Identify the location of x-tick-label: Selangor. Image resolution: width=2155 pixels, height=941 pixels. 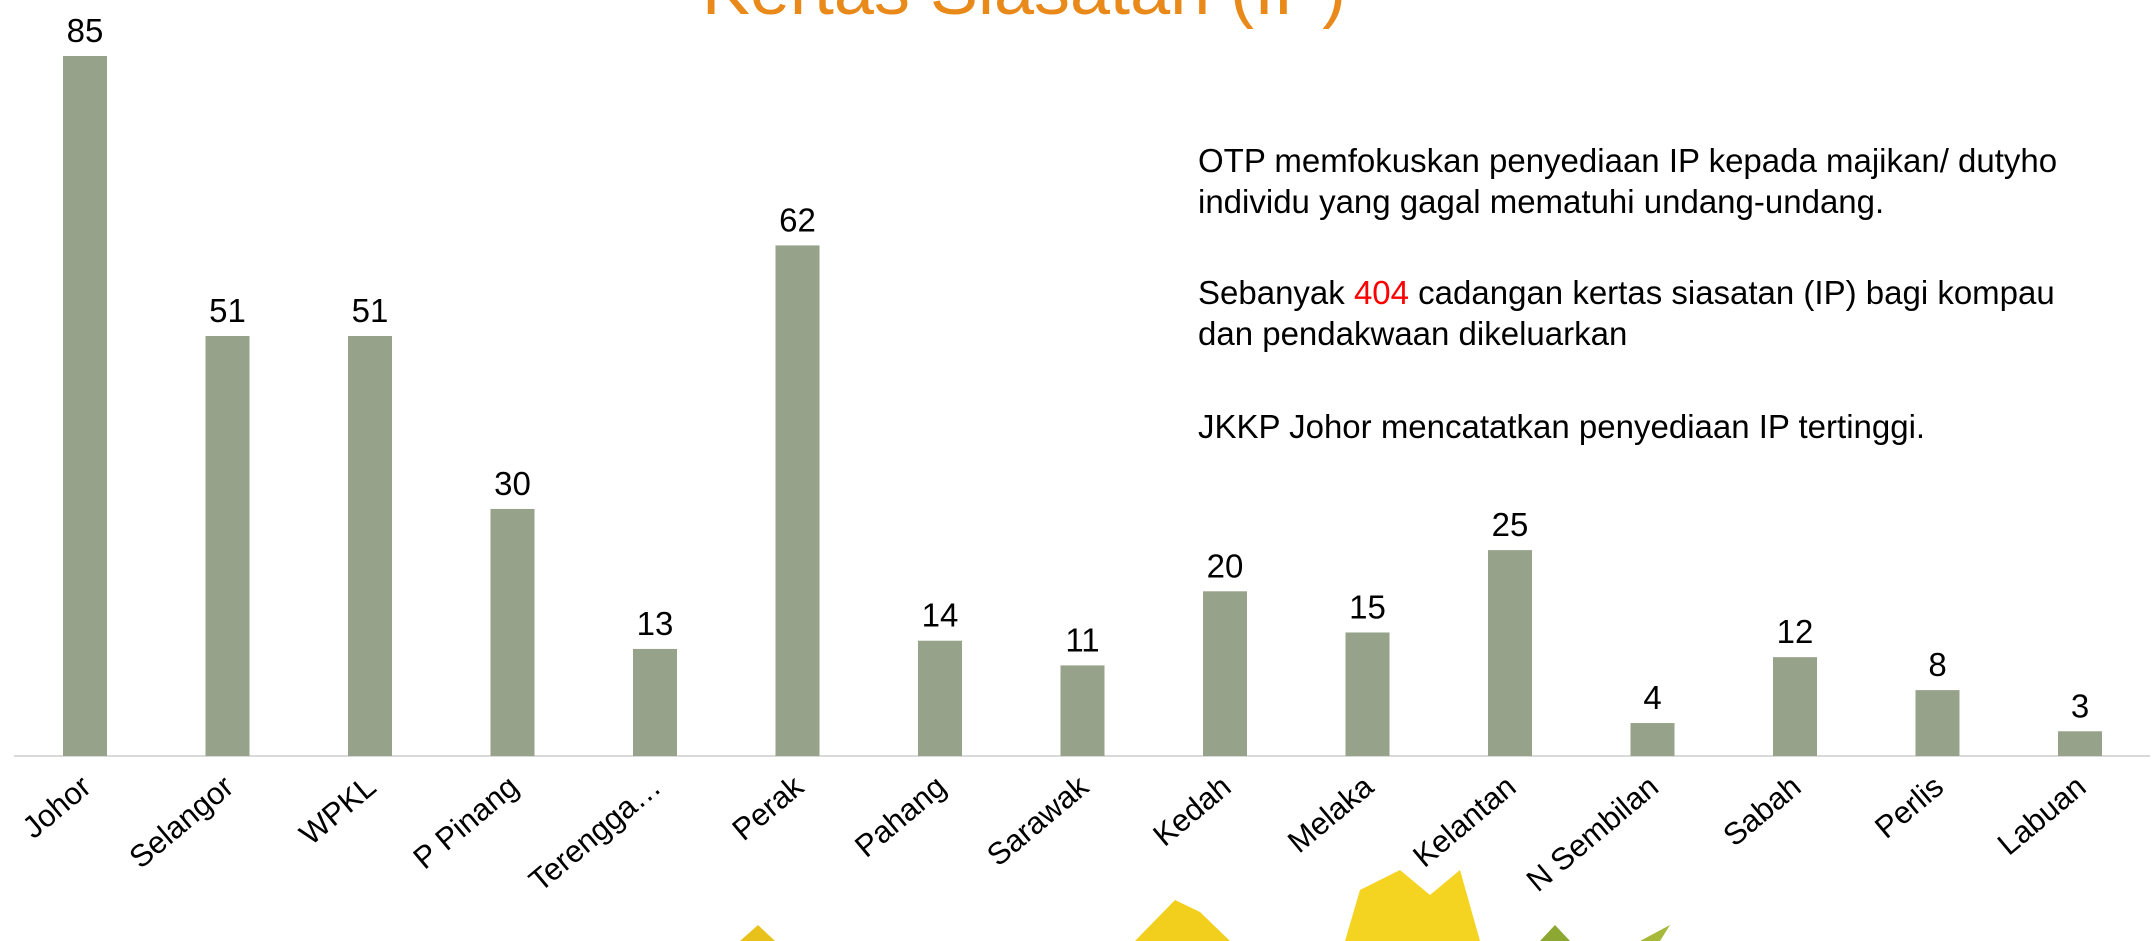
(181, 822).